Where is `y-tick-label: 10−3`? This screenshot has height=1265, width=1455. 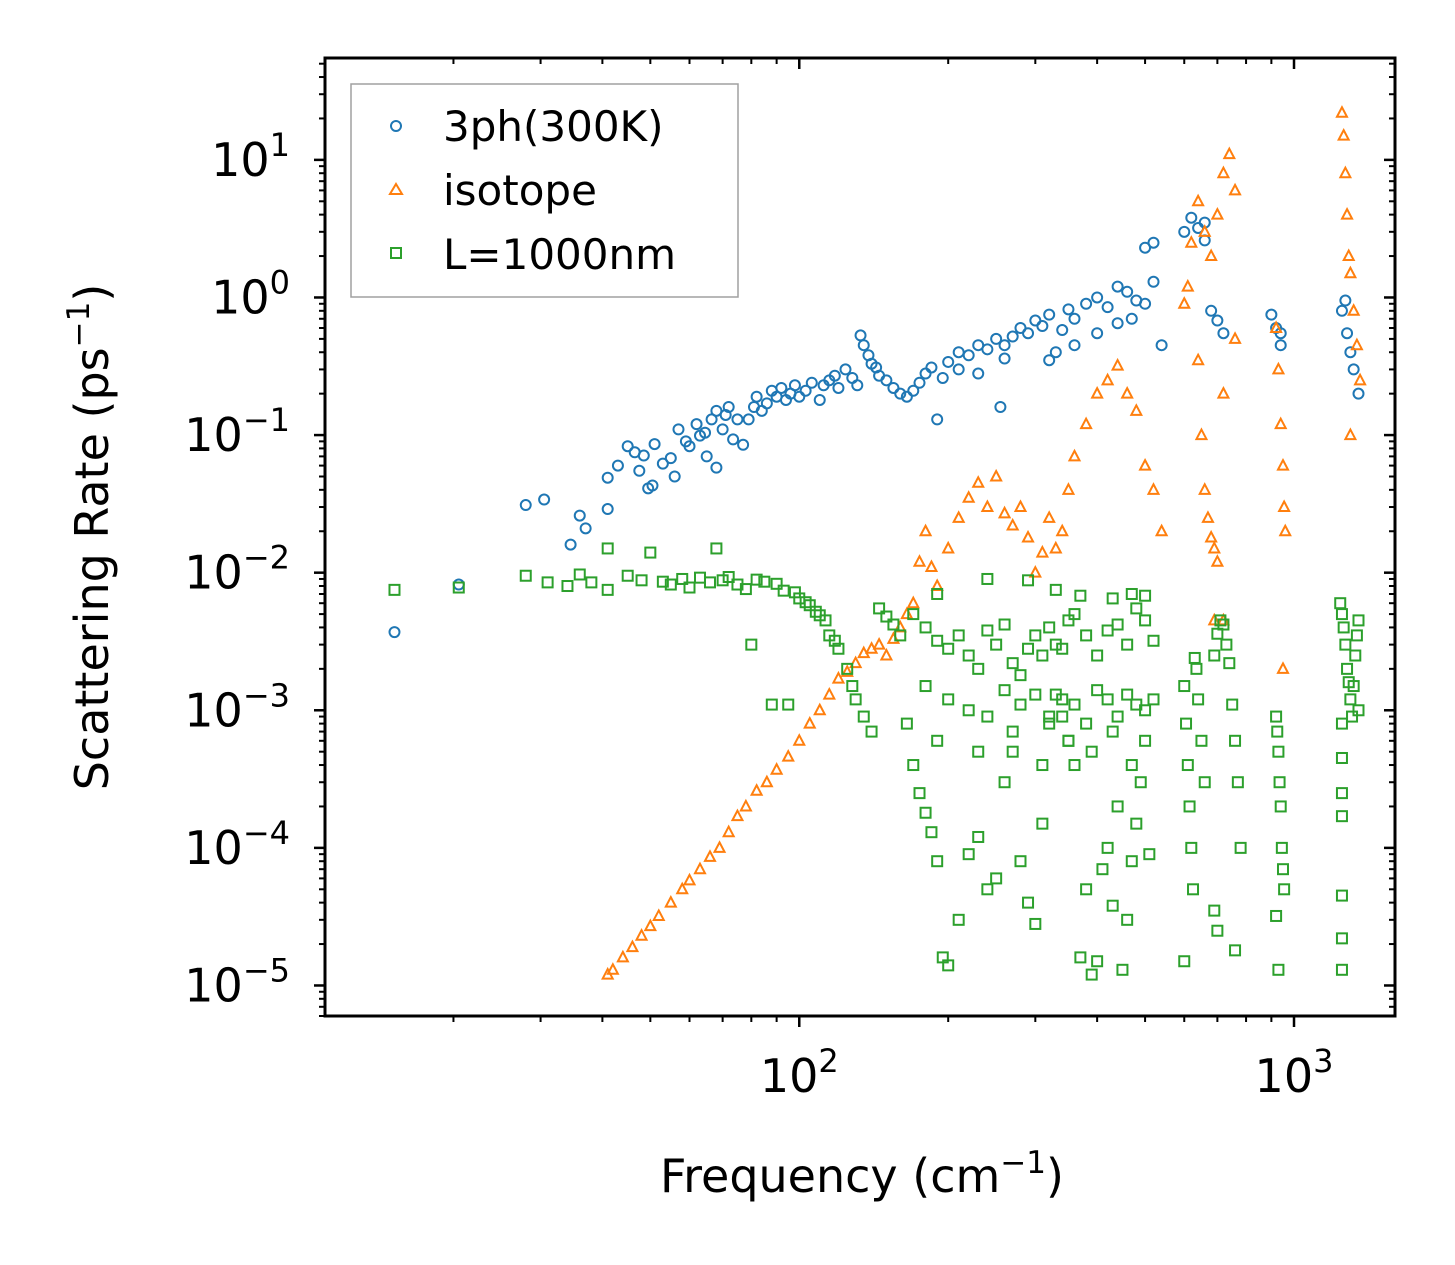
y-tick-label: 10−3 is located at coordinates (237, 706).